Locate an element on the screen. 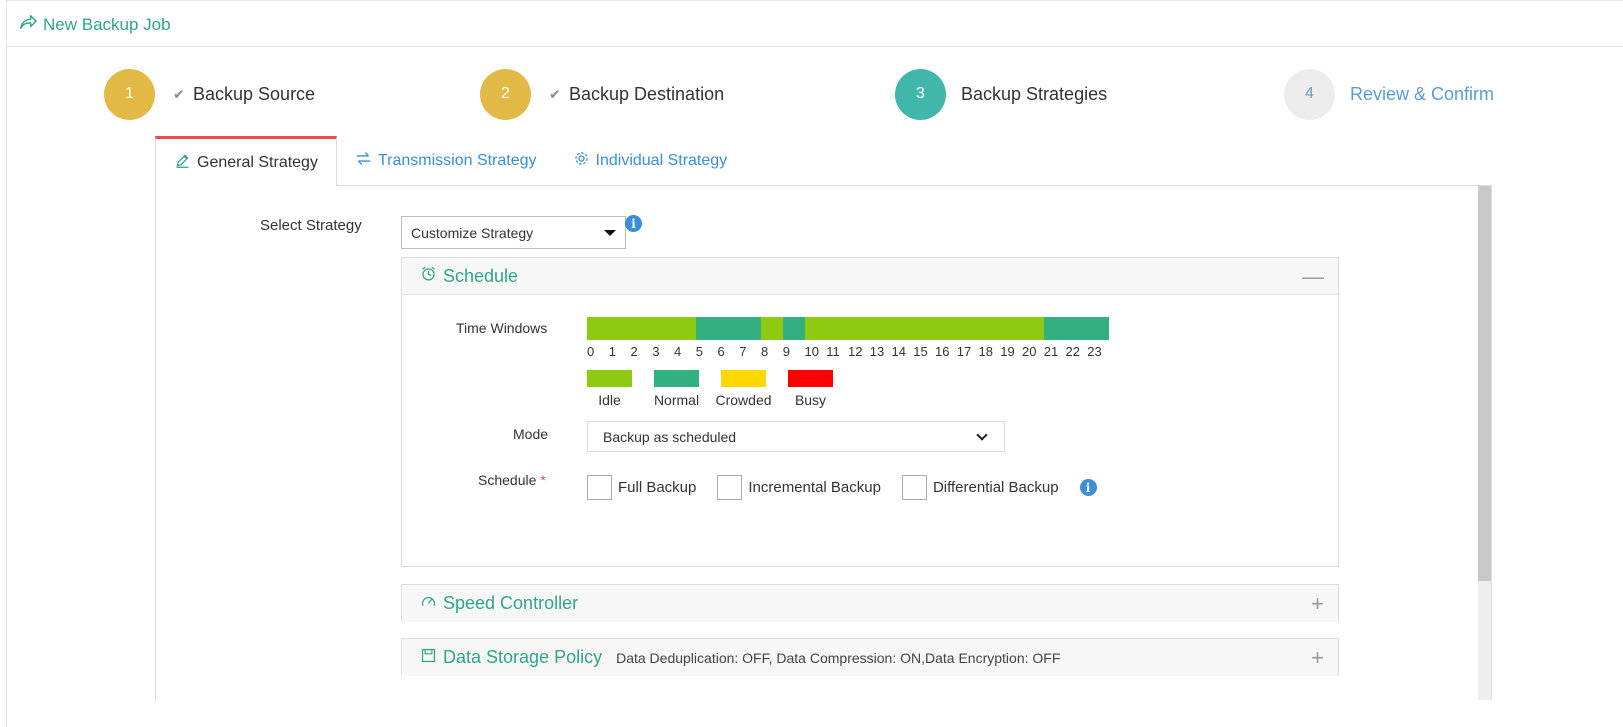 This screenshot has height=727, width=1623. share-arrow-icon is located at coordinates (28, 24).